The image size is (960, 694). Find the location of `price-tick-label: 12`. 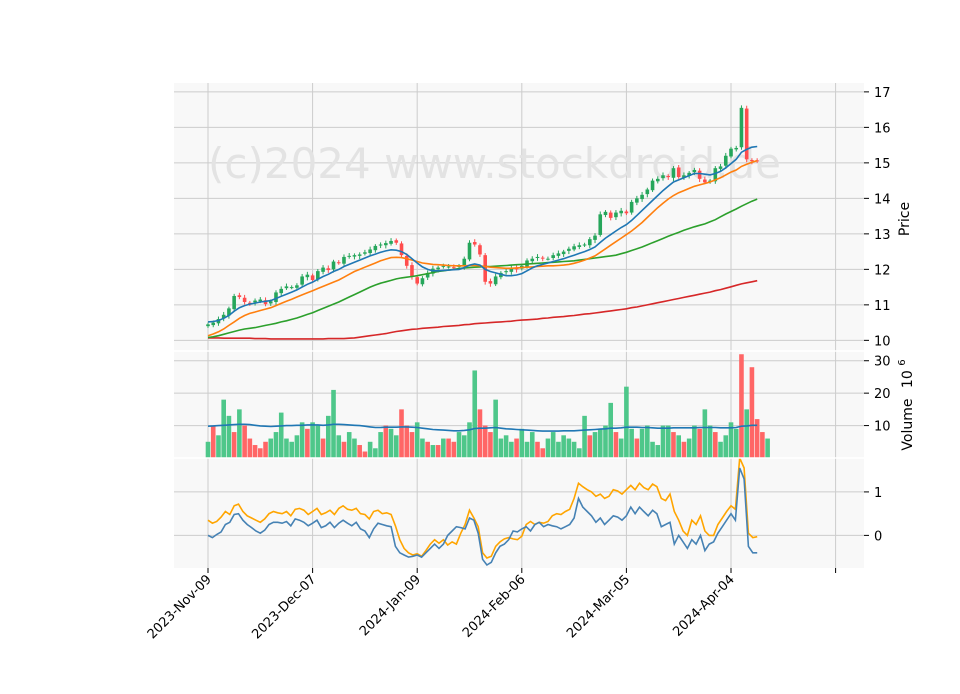

price-tick-label: 12 is located at coordinates (882, 270).